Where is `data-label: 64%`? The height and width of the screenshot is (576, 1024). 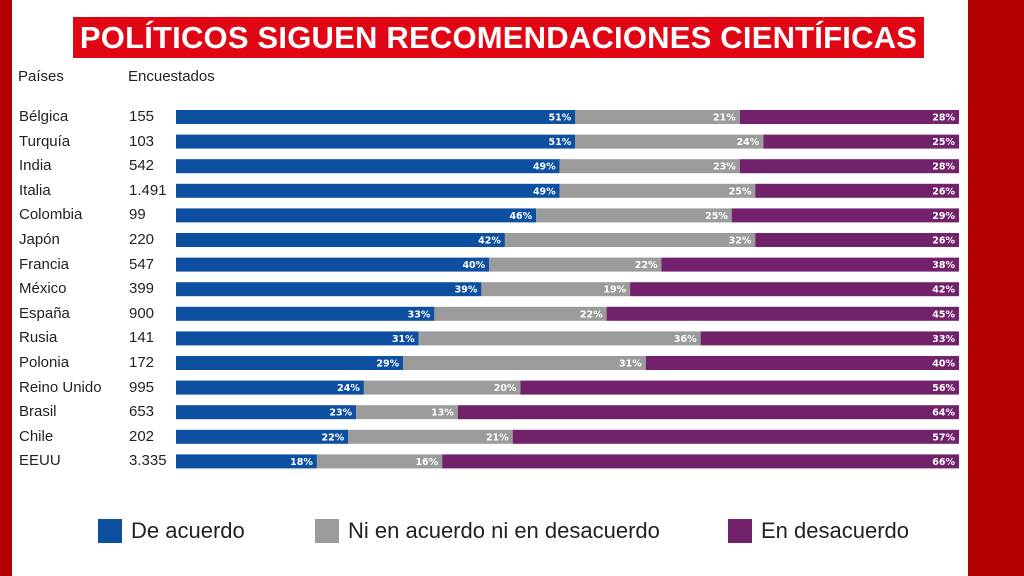 data-label: 64% is located at coordinates (943, 413).